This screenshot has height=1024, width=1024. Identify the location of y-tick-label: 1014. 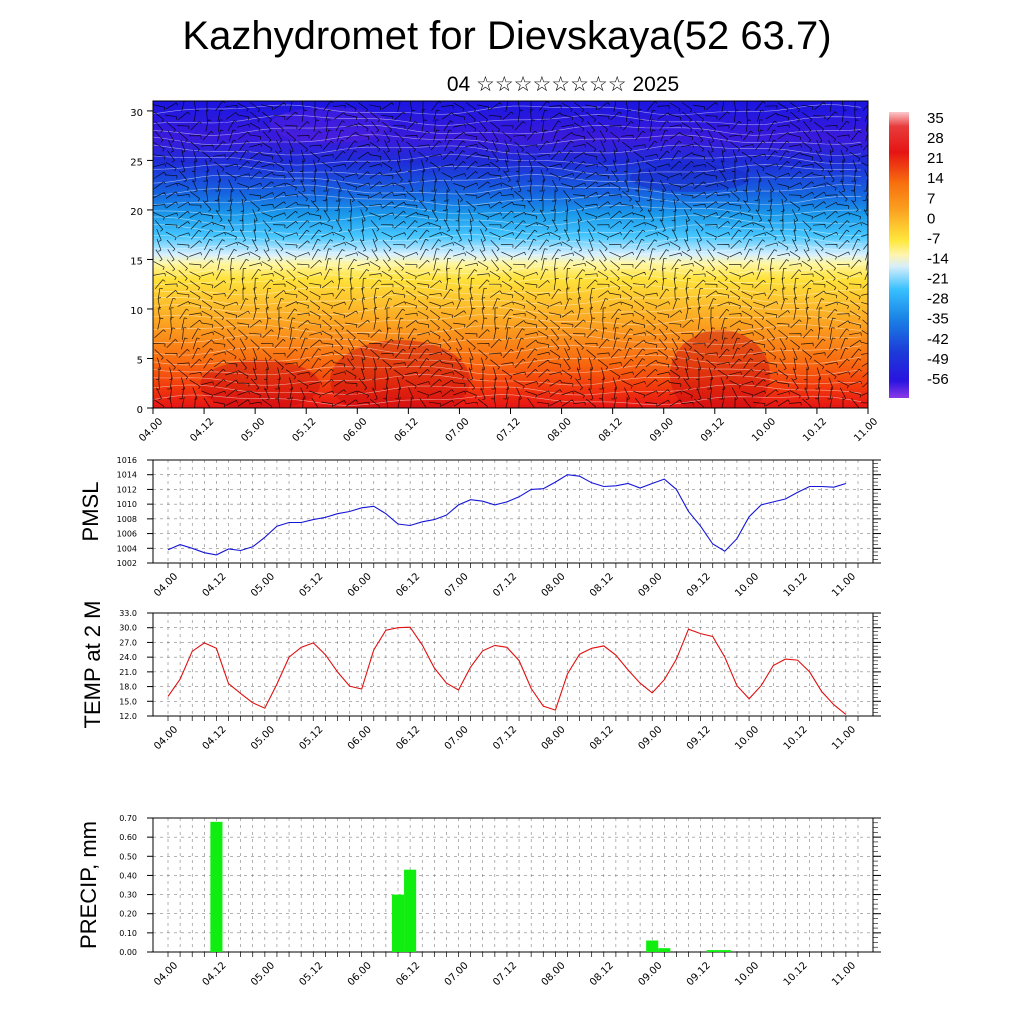
(127, 475).